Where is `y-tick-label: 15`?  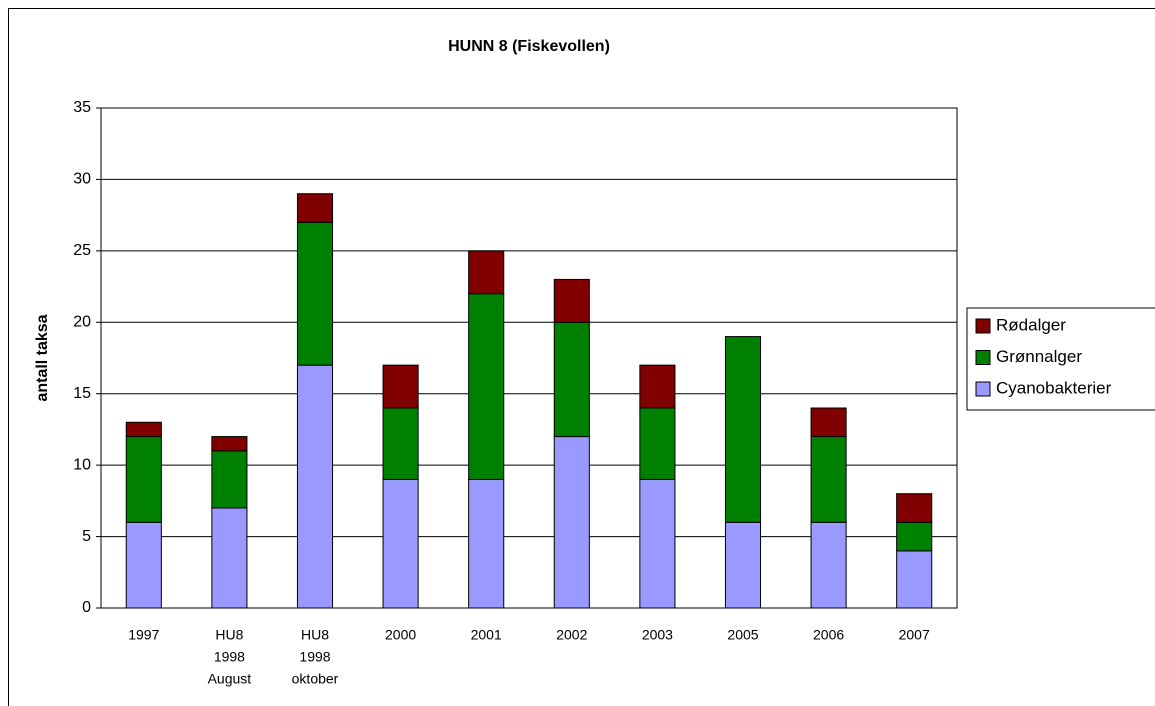 y-tick-label: 15 is located at coordinates (82, 393).